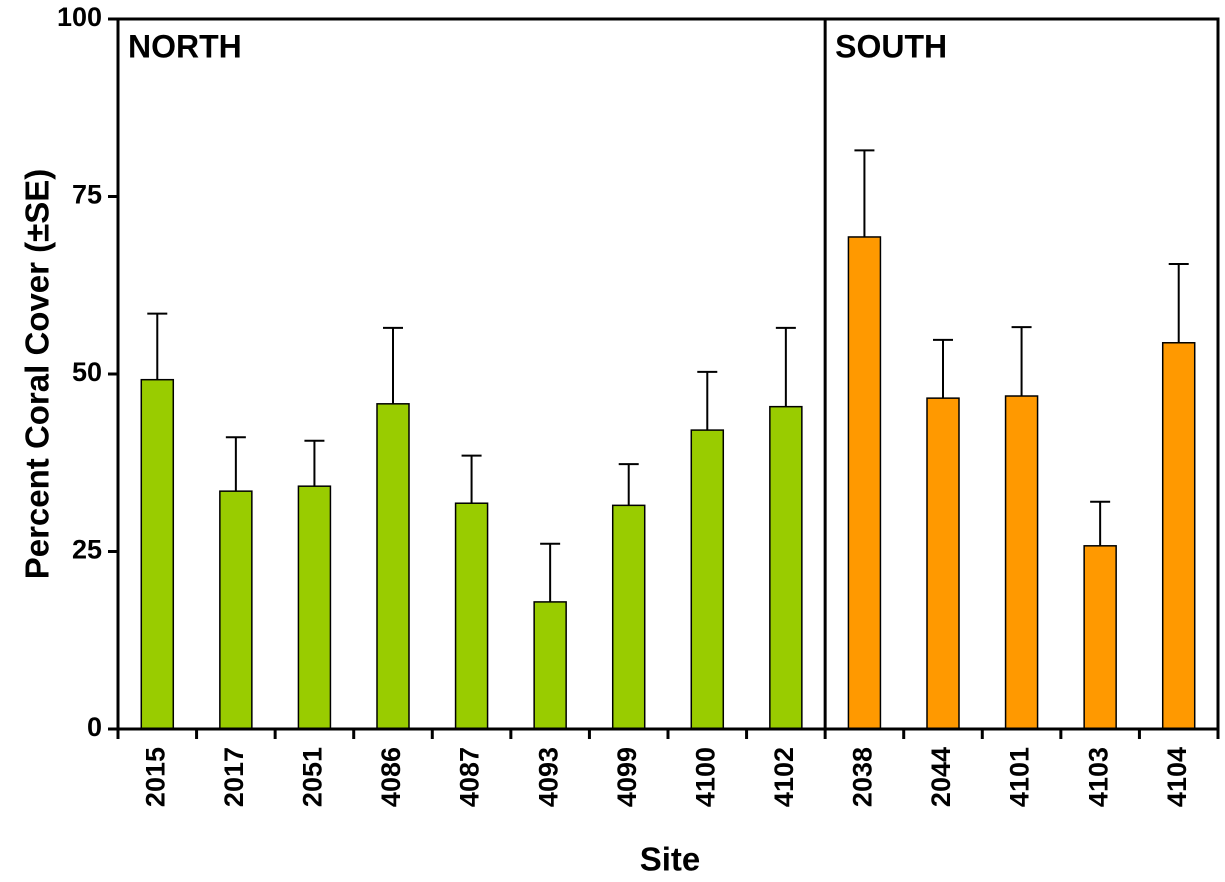 Image resolution: width=1225 pixels, height=882 pixels. Describe the element at coordinates (185, 46) in the screenshot. I see `group-label: NORTH` at that location.